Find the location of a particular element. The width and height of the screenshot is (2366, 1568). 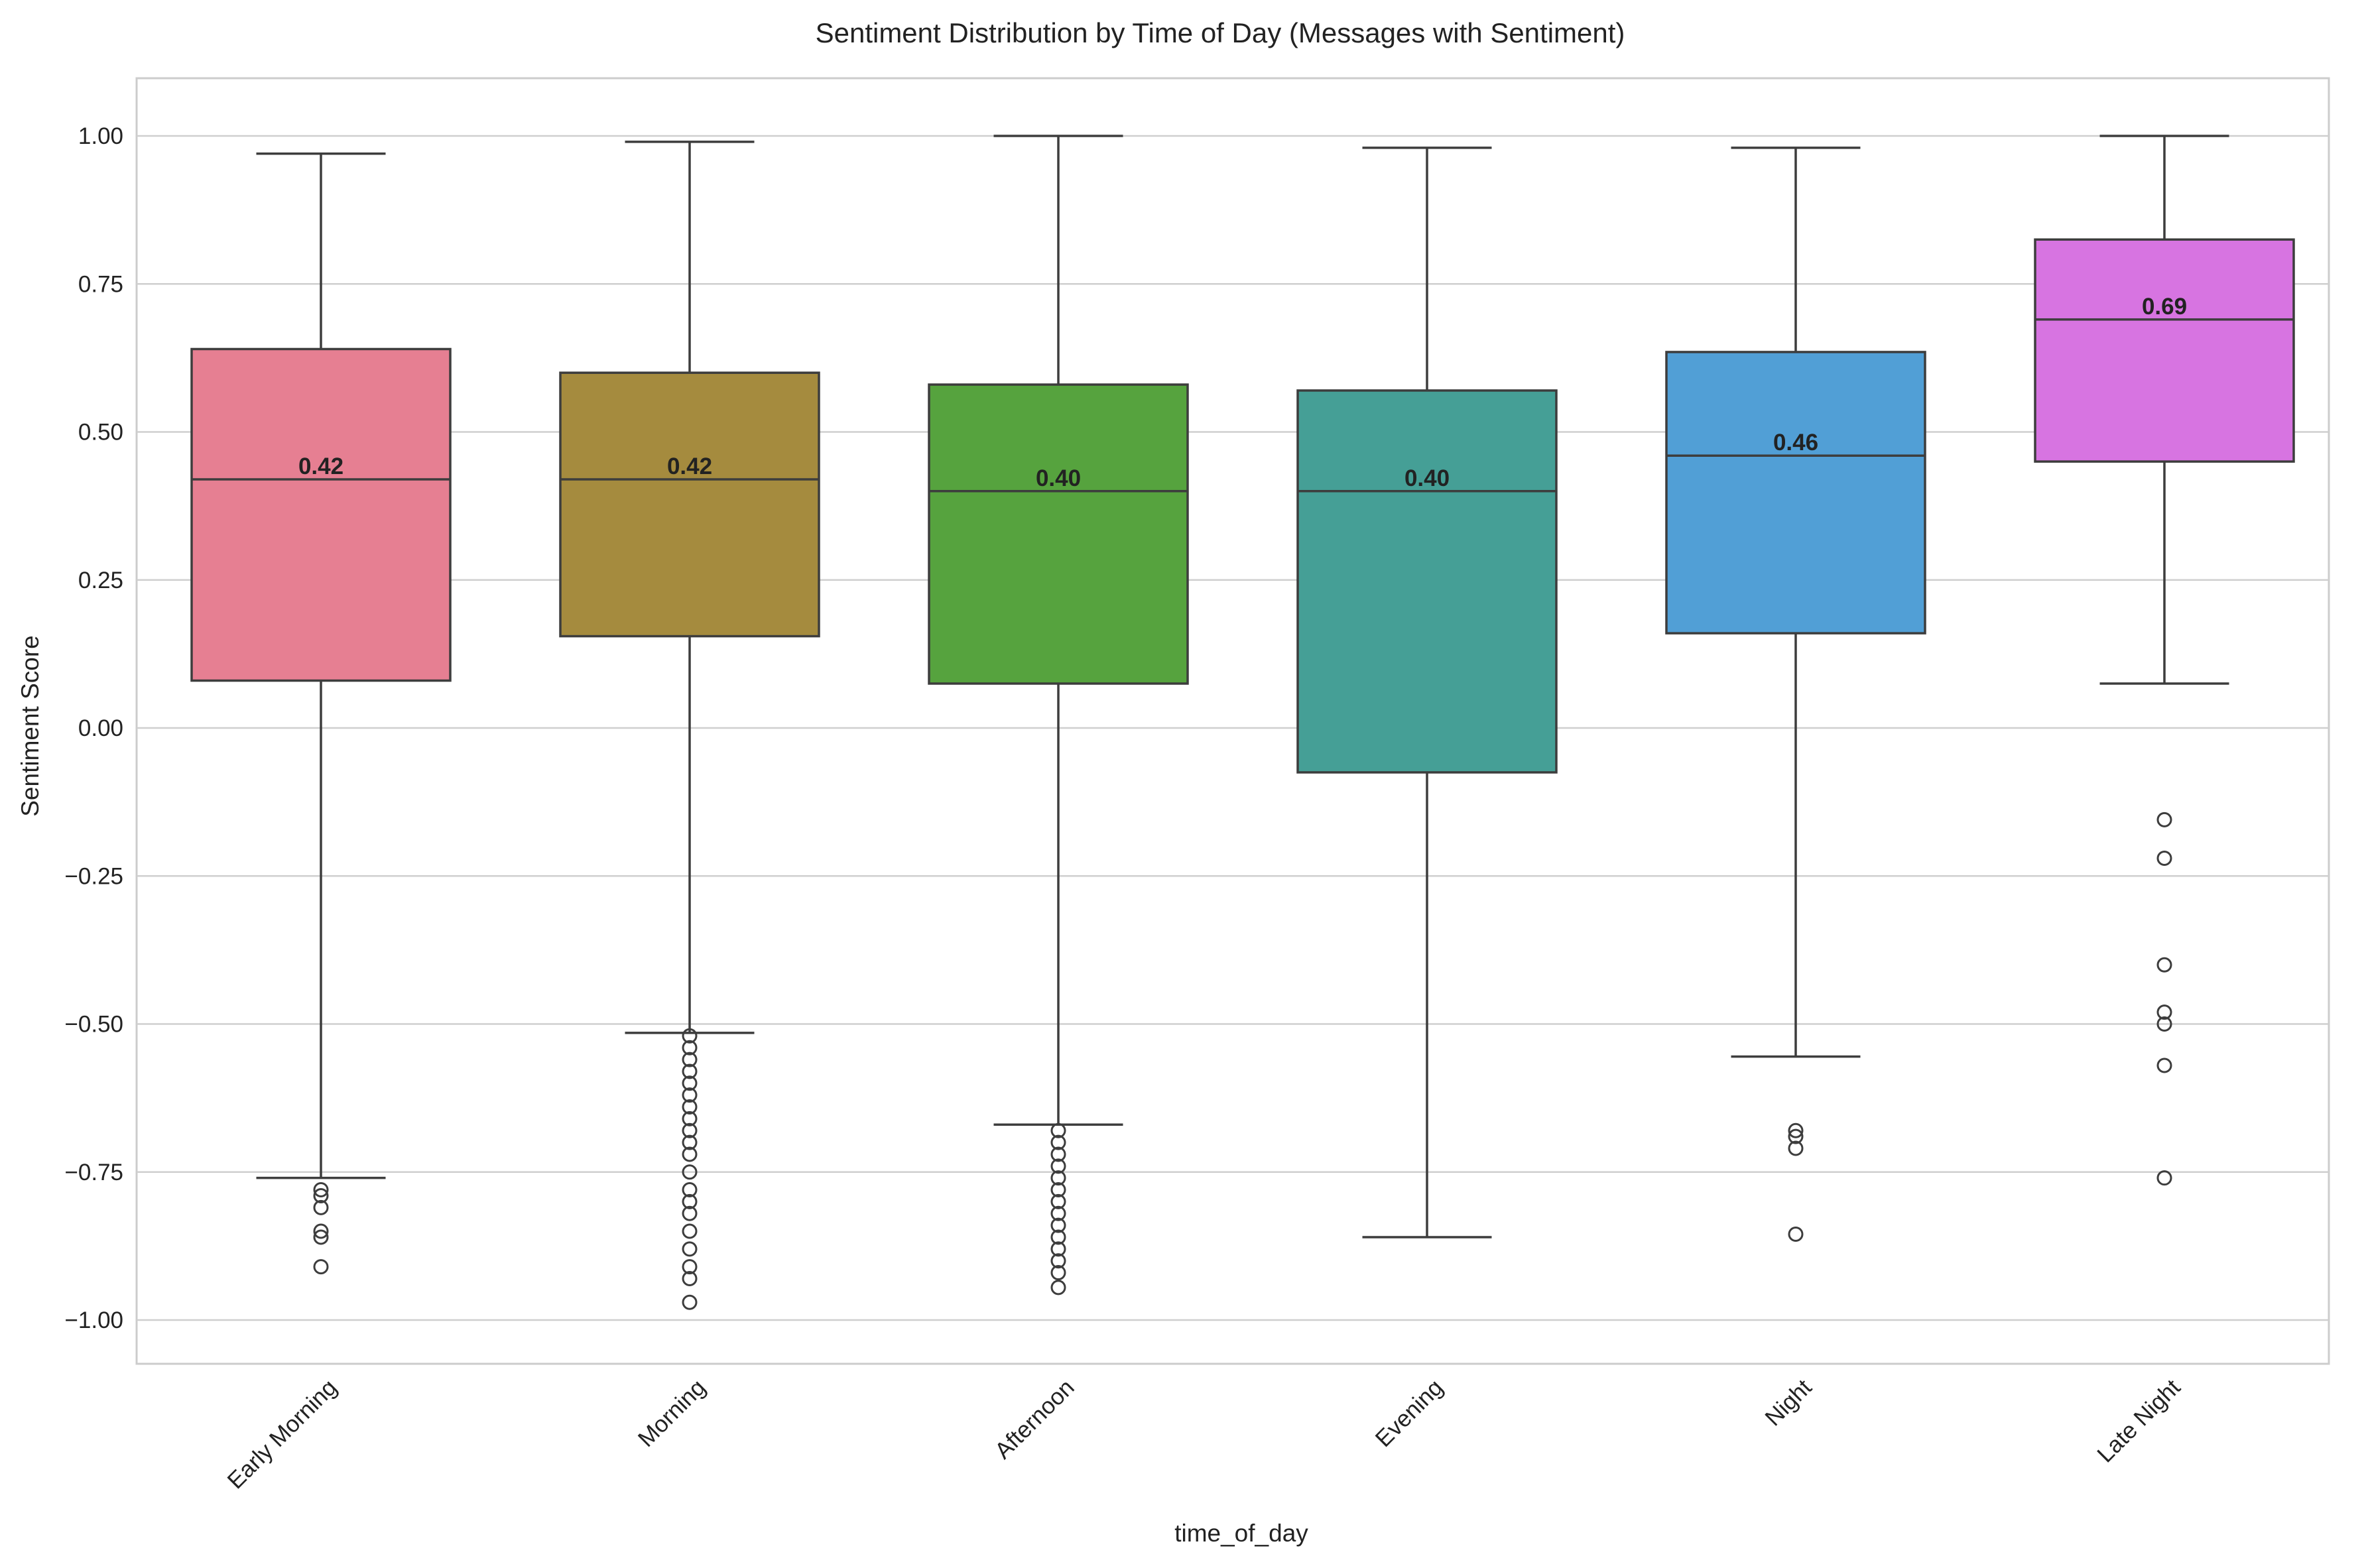

x-tick-label: Evening is located at coordinates (1409, 1413).